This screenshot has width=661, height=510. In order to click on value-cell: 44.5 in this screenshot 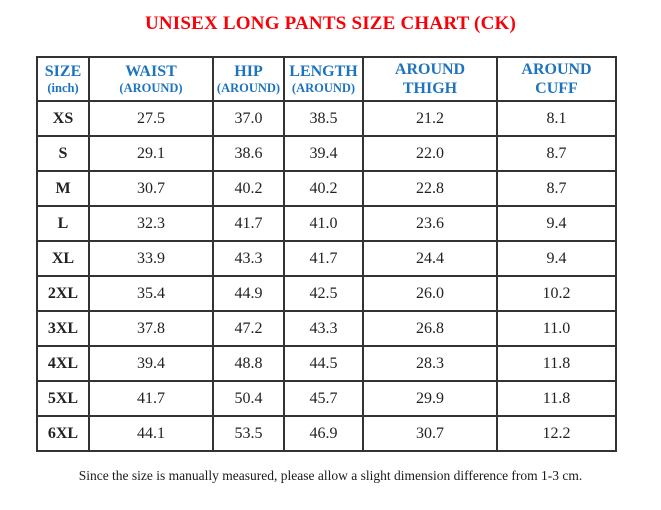, I will do `click(323, 363)`.